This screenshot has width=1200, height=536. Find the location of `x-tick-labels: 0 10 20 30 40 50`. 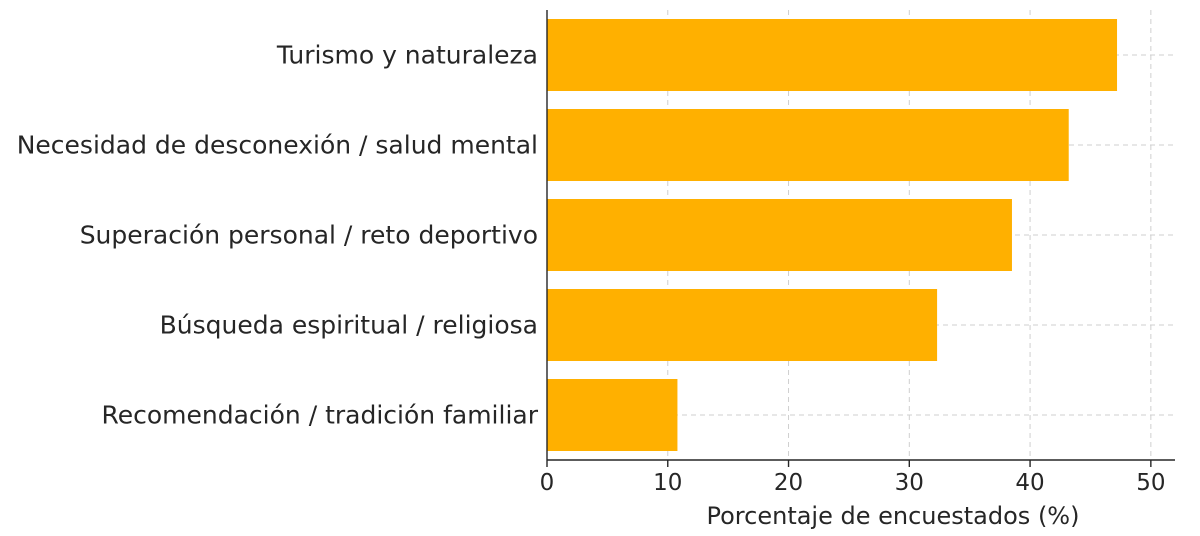

x-tick-labels: 0 10 20 30 40 50 is located at coordinates (853, 483).